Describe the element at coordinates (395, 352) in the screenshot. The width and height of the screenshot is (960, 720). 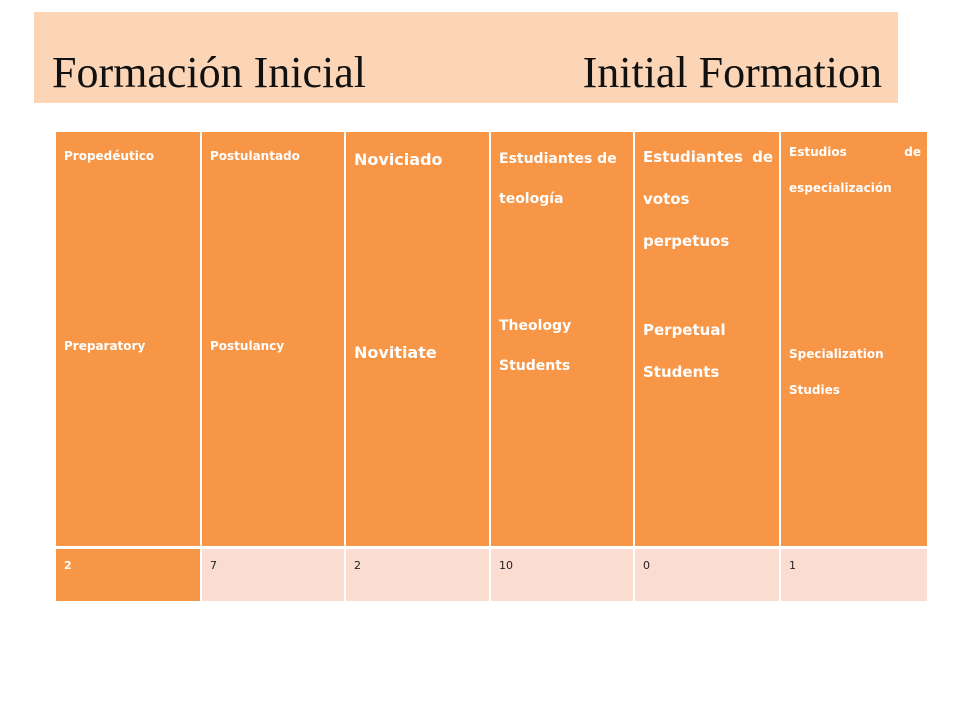
I see `column-label-en: Novitiate` at that location.